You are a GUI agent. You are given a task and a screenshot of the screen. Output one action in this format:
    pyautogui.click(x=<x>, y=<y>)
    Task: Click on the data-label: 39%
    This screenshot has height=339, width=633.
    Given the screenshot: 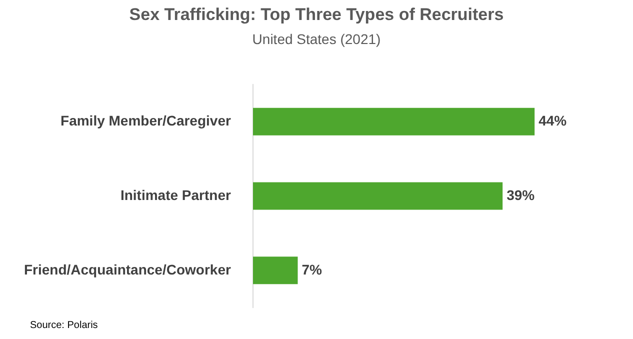 What is the action you would take?
    pyautogui.click(x=521, y=194)
    